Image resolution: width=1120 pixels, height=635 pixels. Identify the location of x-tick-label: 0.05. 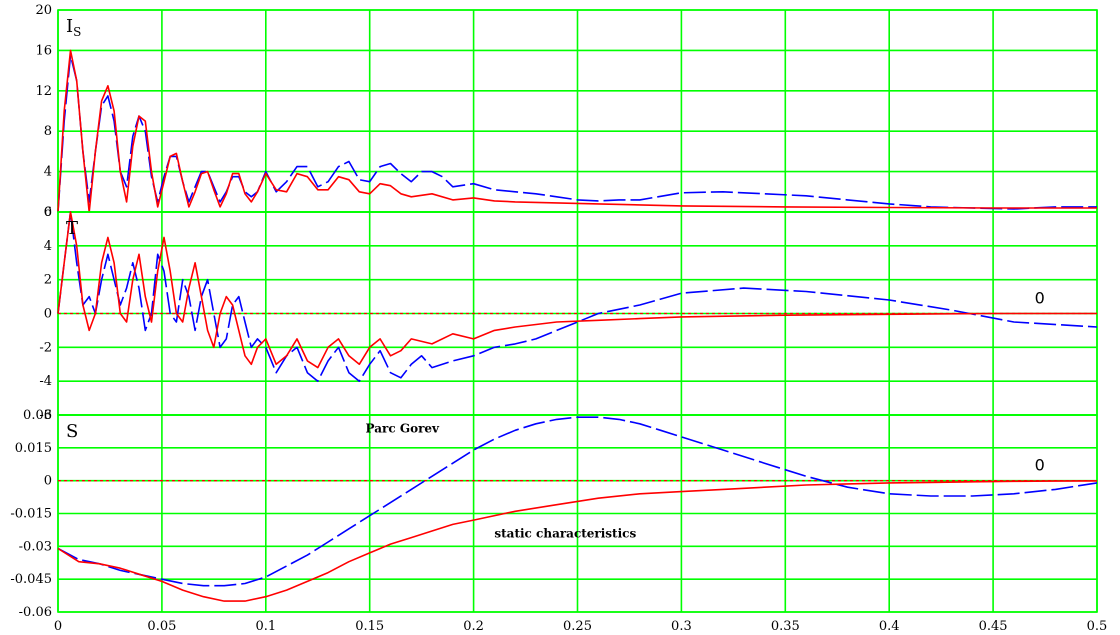
(161, 626).